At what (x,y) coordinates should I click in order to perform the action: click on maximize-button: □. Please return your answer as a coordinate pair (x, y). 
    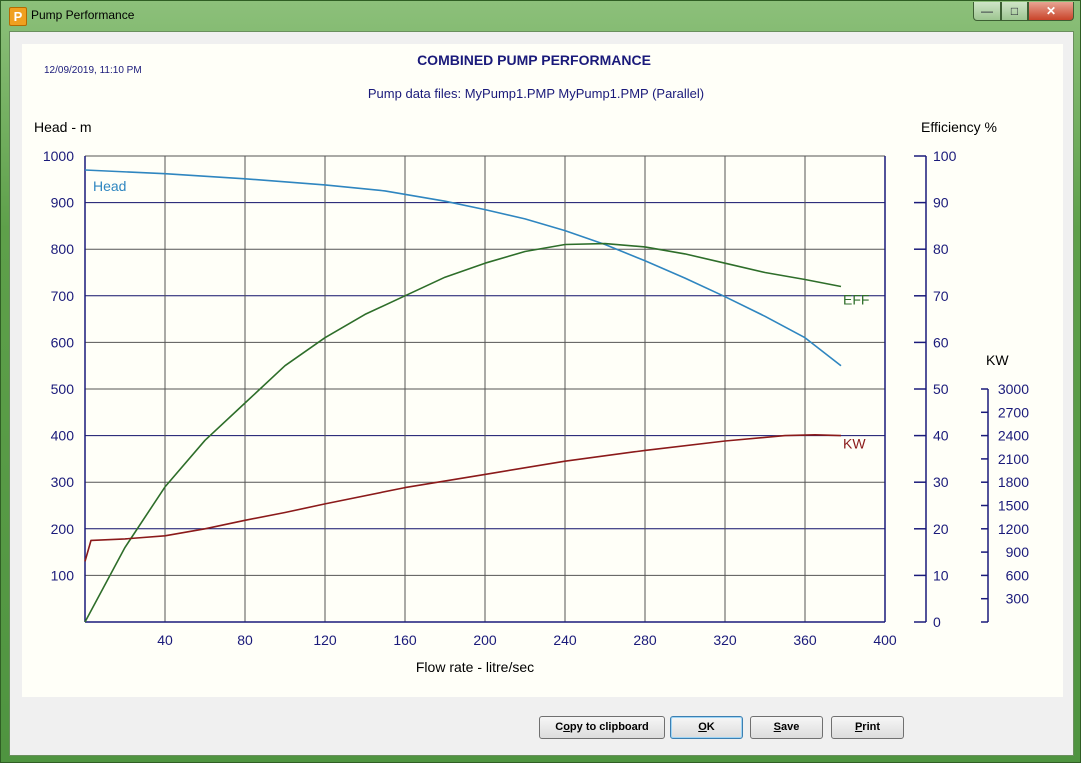
    Looking at the image, I should click on (1014, 11).